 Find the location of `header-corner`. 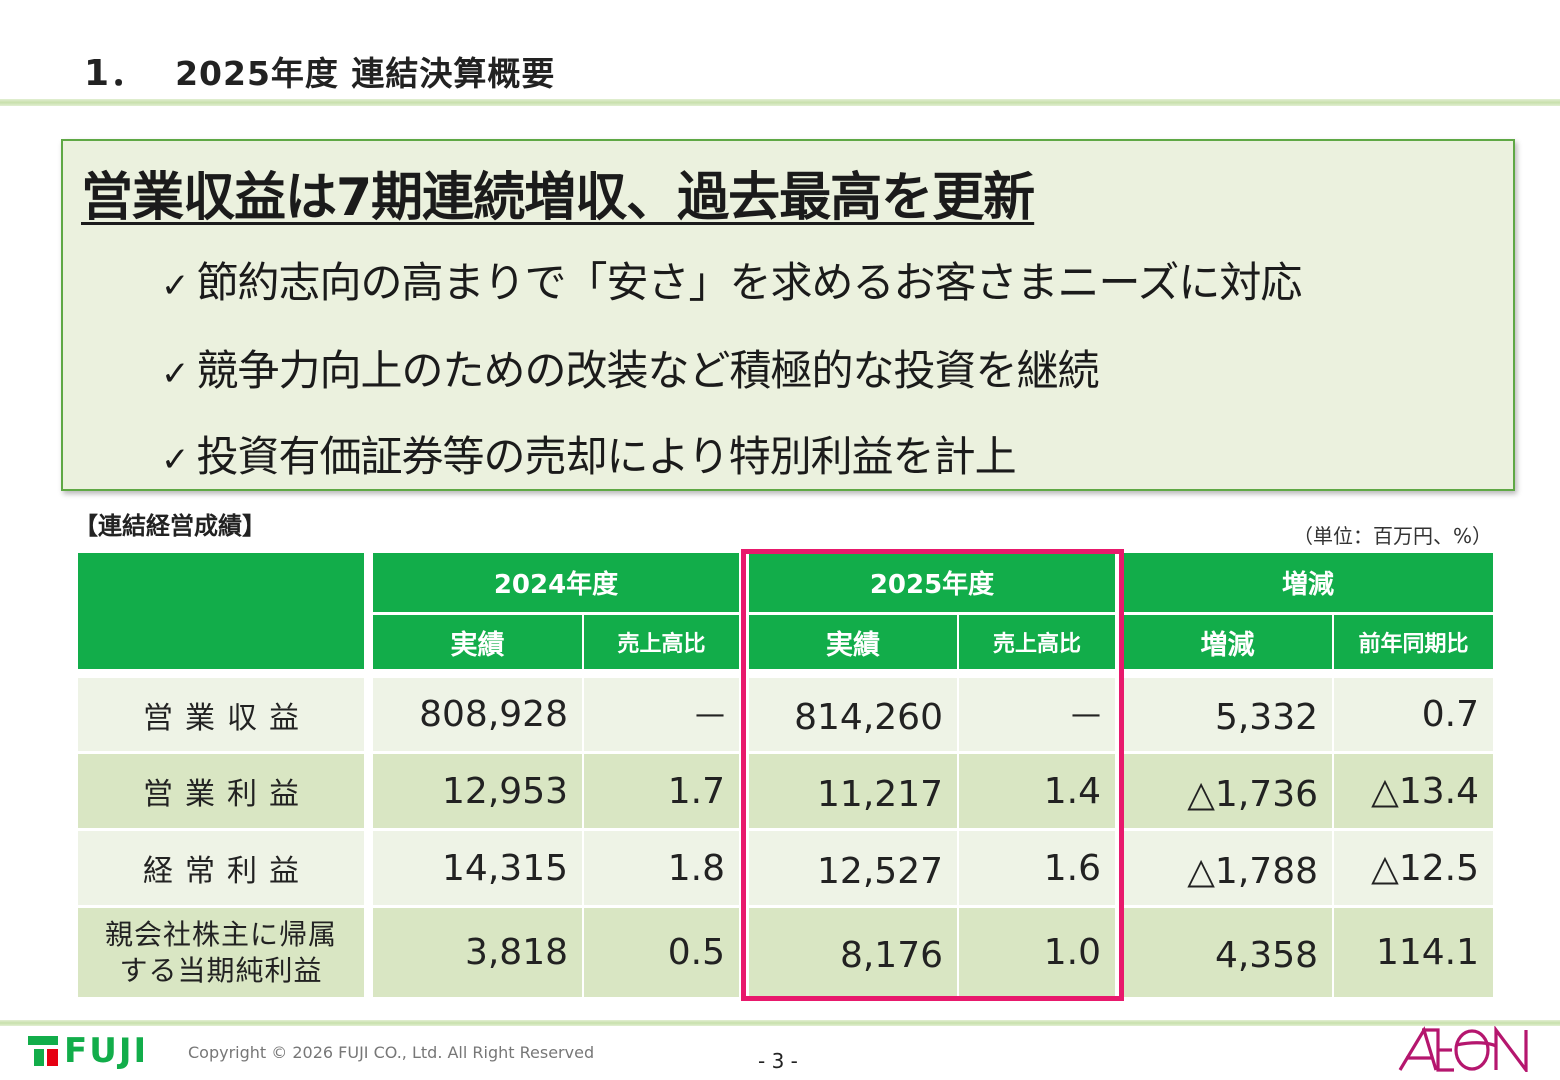

header-corner is located at coordinates (221, 611).